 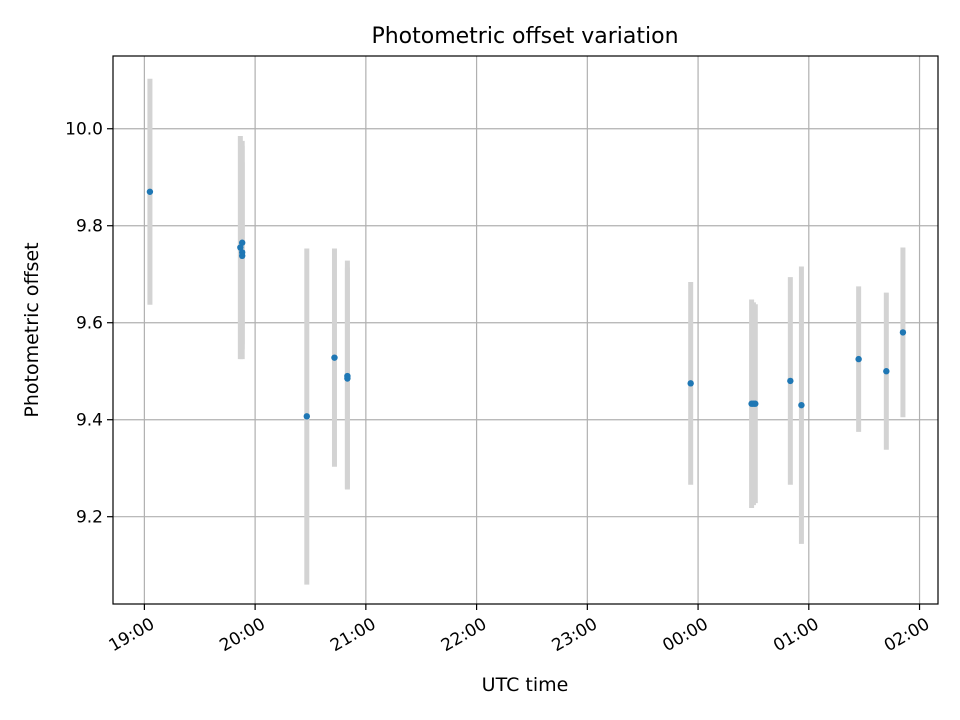 I want to click on chart-title: Photometric offset variation, so click(x=524, y=36).